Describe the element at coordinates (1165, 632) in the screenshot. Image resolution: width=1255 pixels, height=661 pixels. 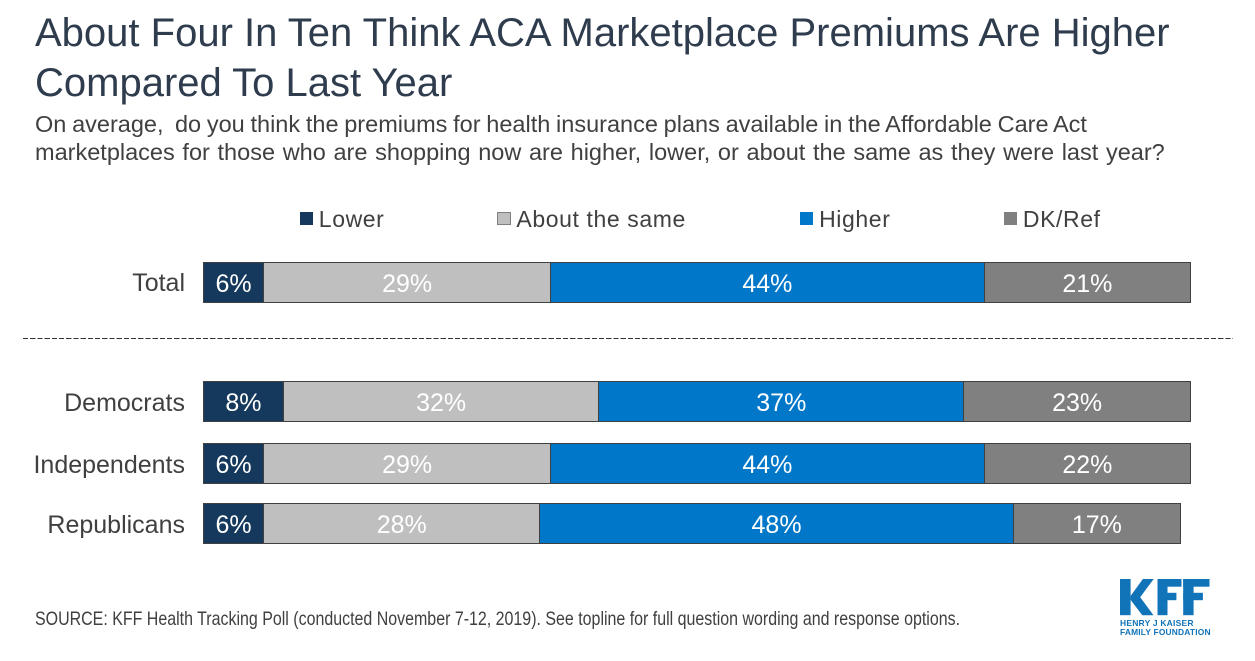
I see `svg-text: FAMILY FOUNDATION` at that location.